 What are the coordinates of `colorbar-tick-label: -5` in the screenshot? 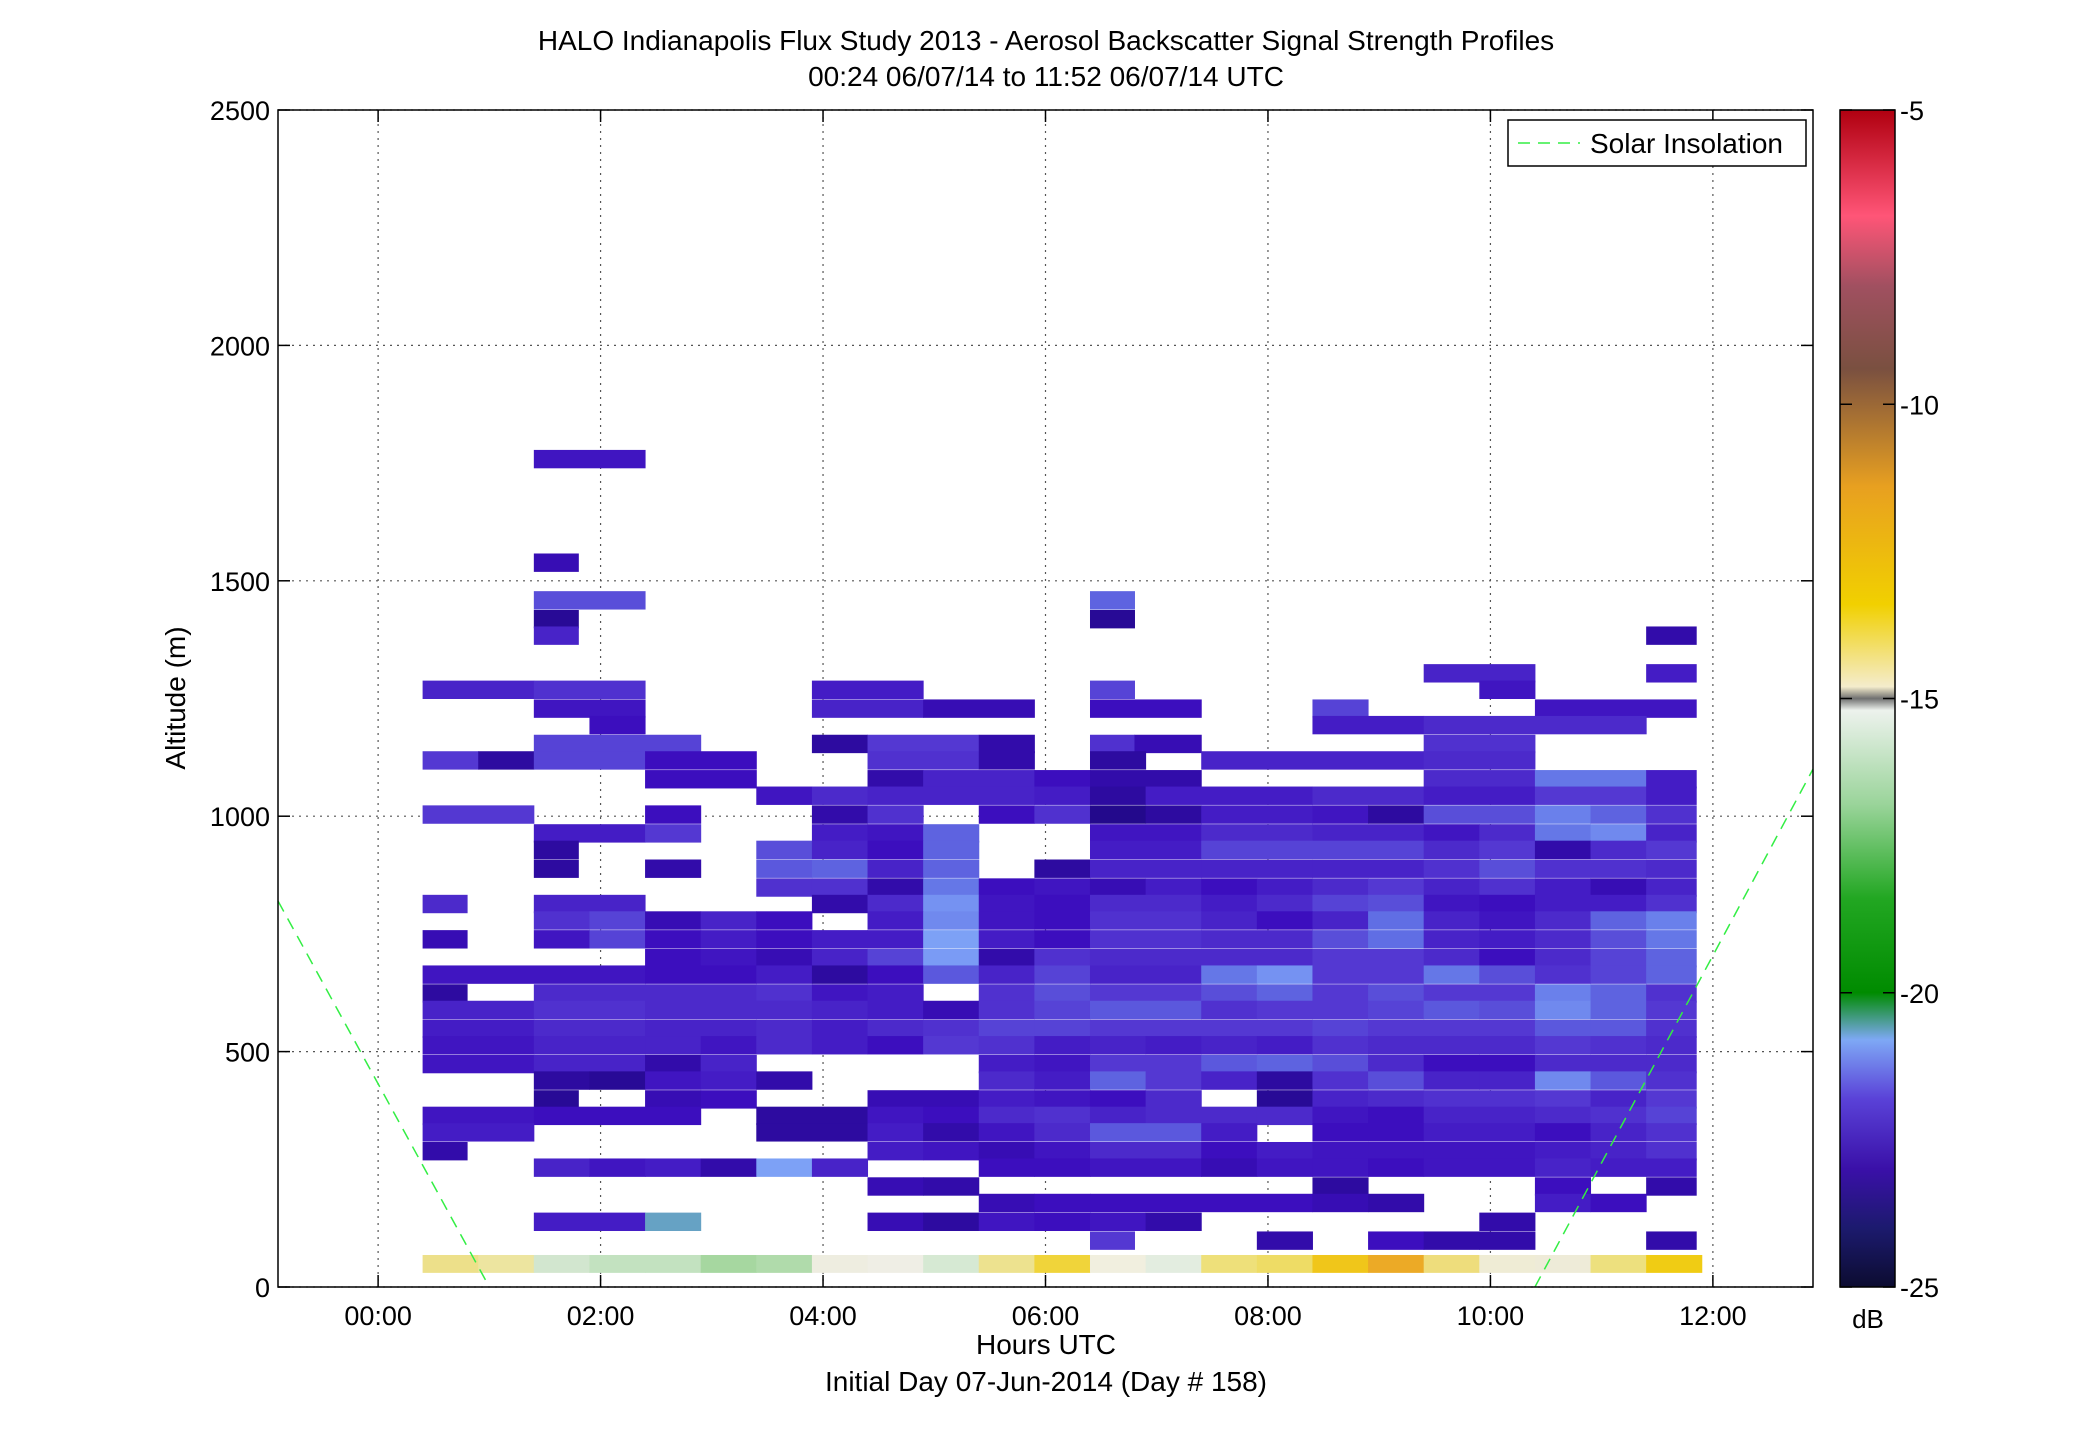 It's located at (1912, 111).